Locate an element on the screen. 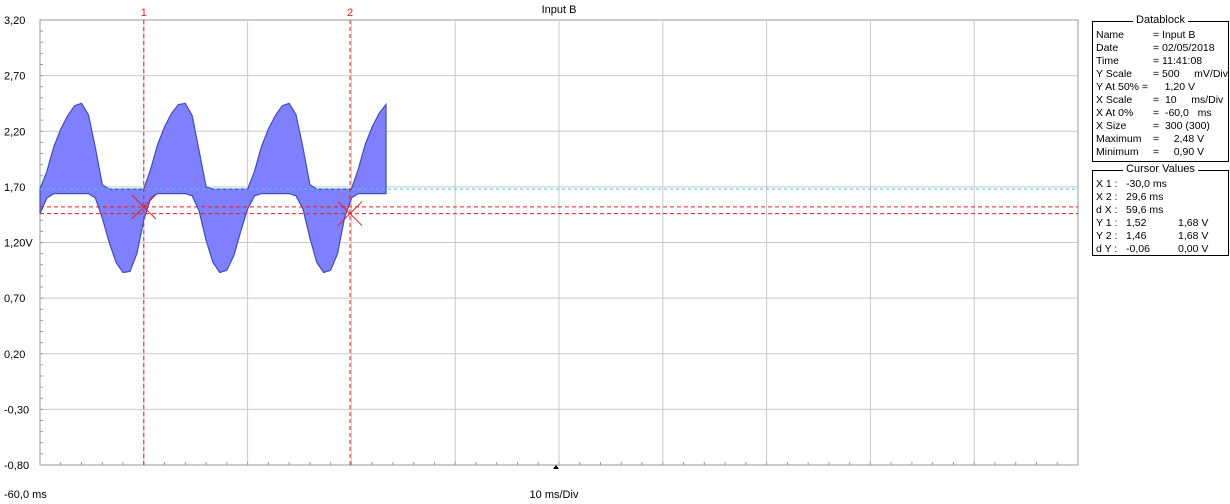  cursor-1-label: 1 is located at coordinates (144, 13).